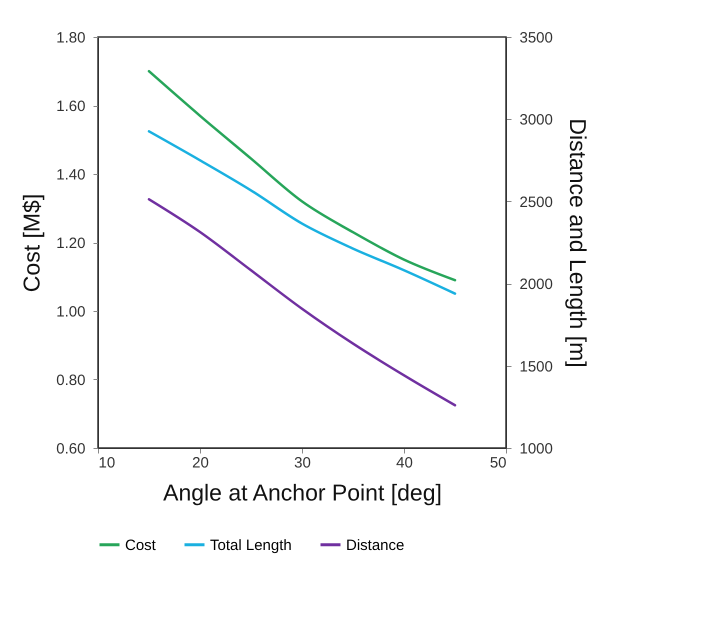 The height and width of the screenshot is (634, 715). I want to click on y2-tick-label: 3000, so click(536, 120).